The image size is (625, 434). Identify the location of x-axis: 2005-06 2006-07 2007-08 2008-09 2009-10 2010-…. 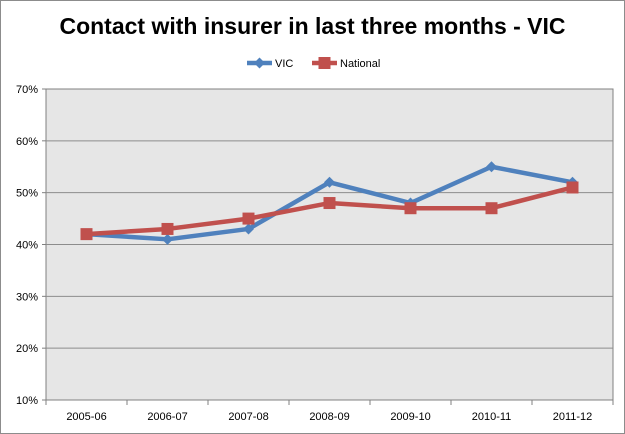
(329, 411).